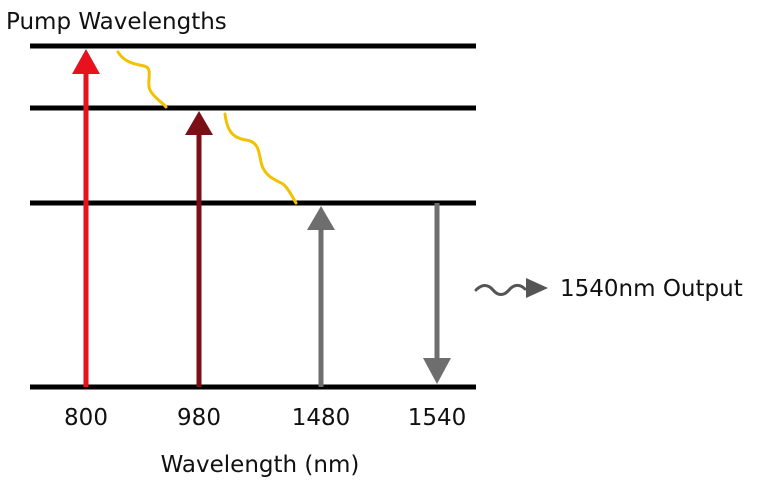  What do you see at coordinates (199, 123) in the screenshot?
I see `pump-arrow-980-head` at bounding box center [199, 123].